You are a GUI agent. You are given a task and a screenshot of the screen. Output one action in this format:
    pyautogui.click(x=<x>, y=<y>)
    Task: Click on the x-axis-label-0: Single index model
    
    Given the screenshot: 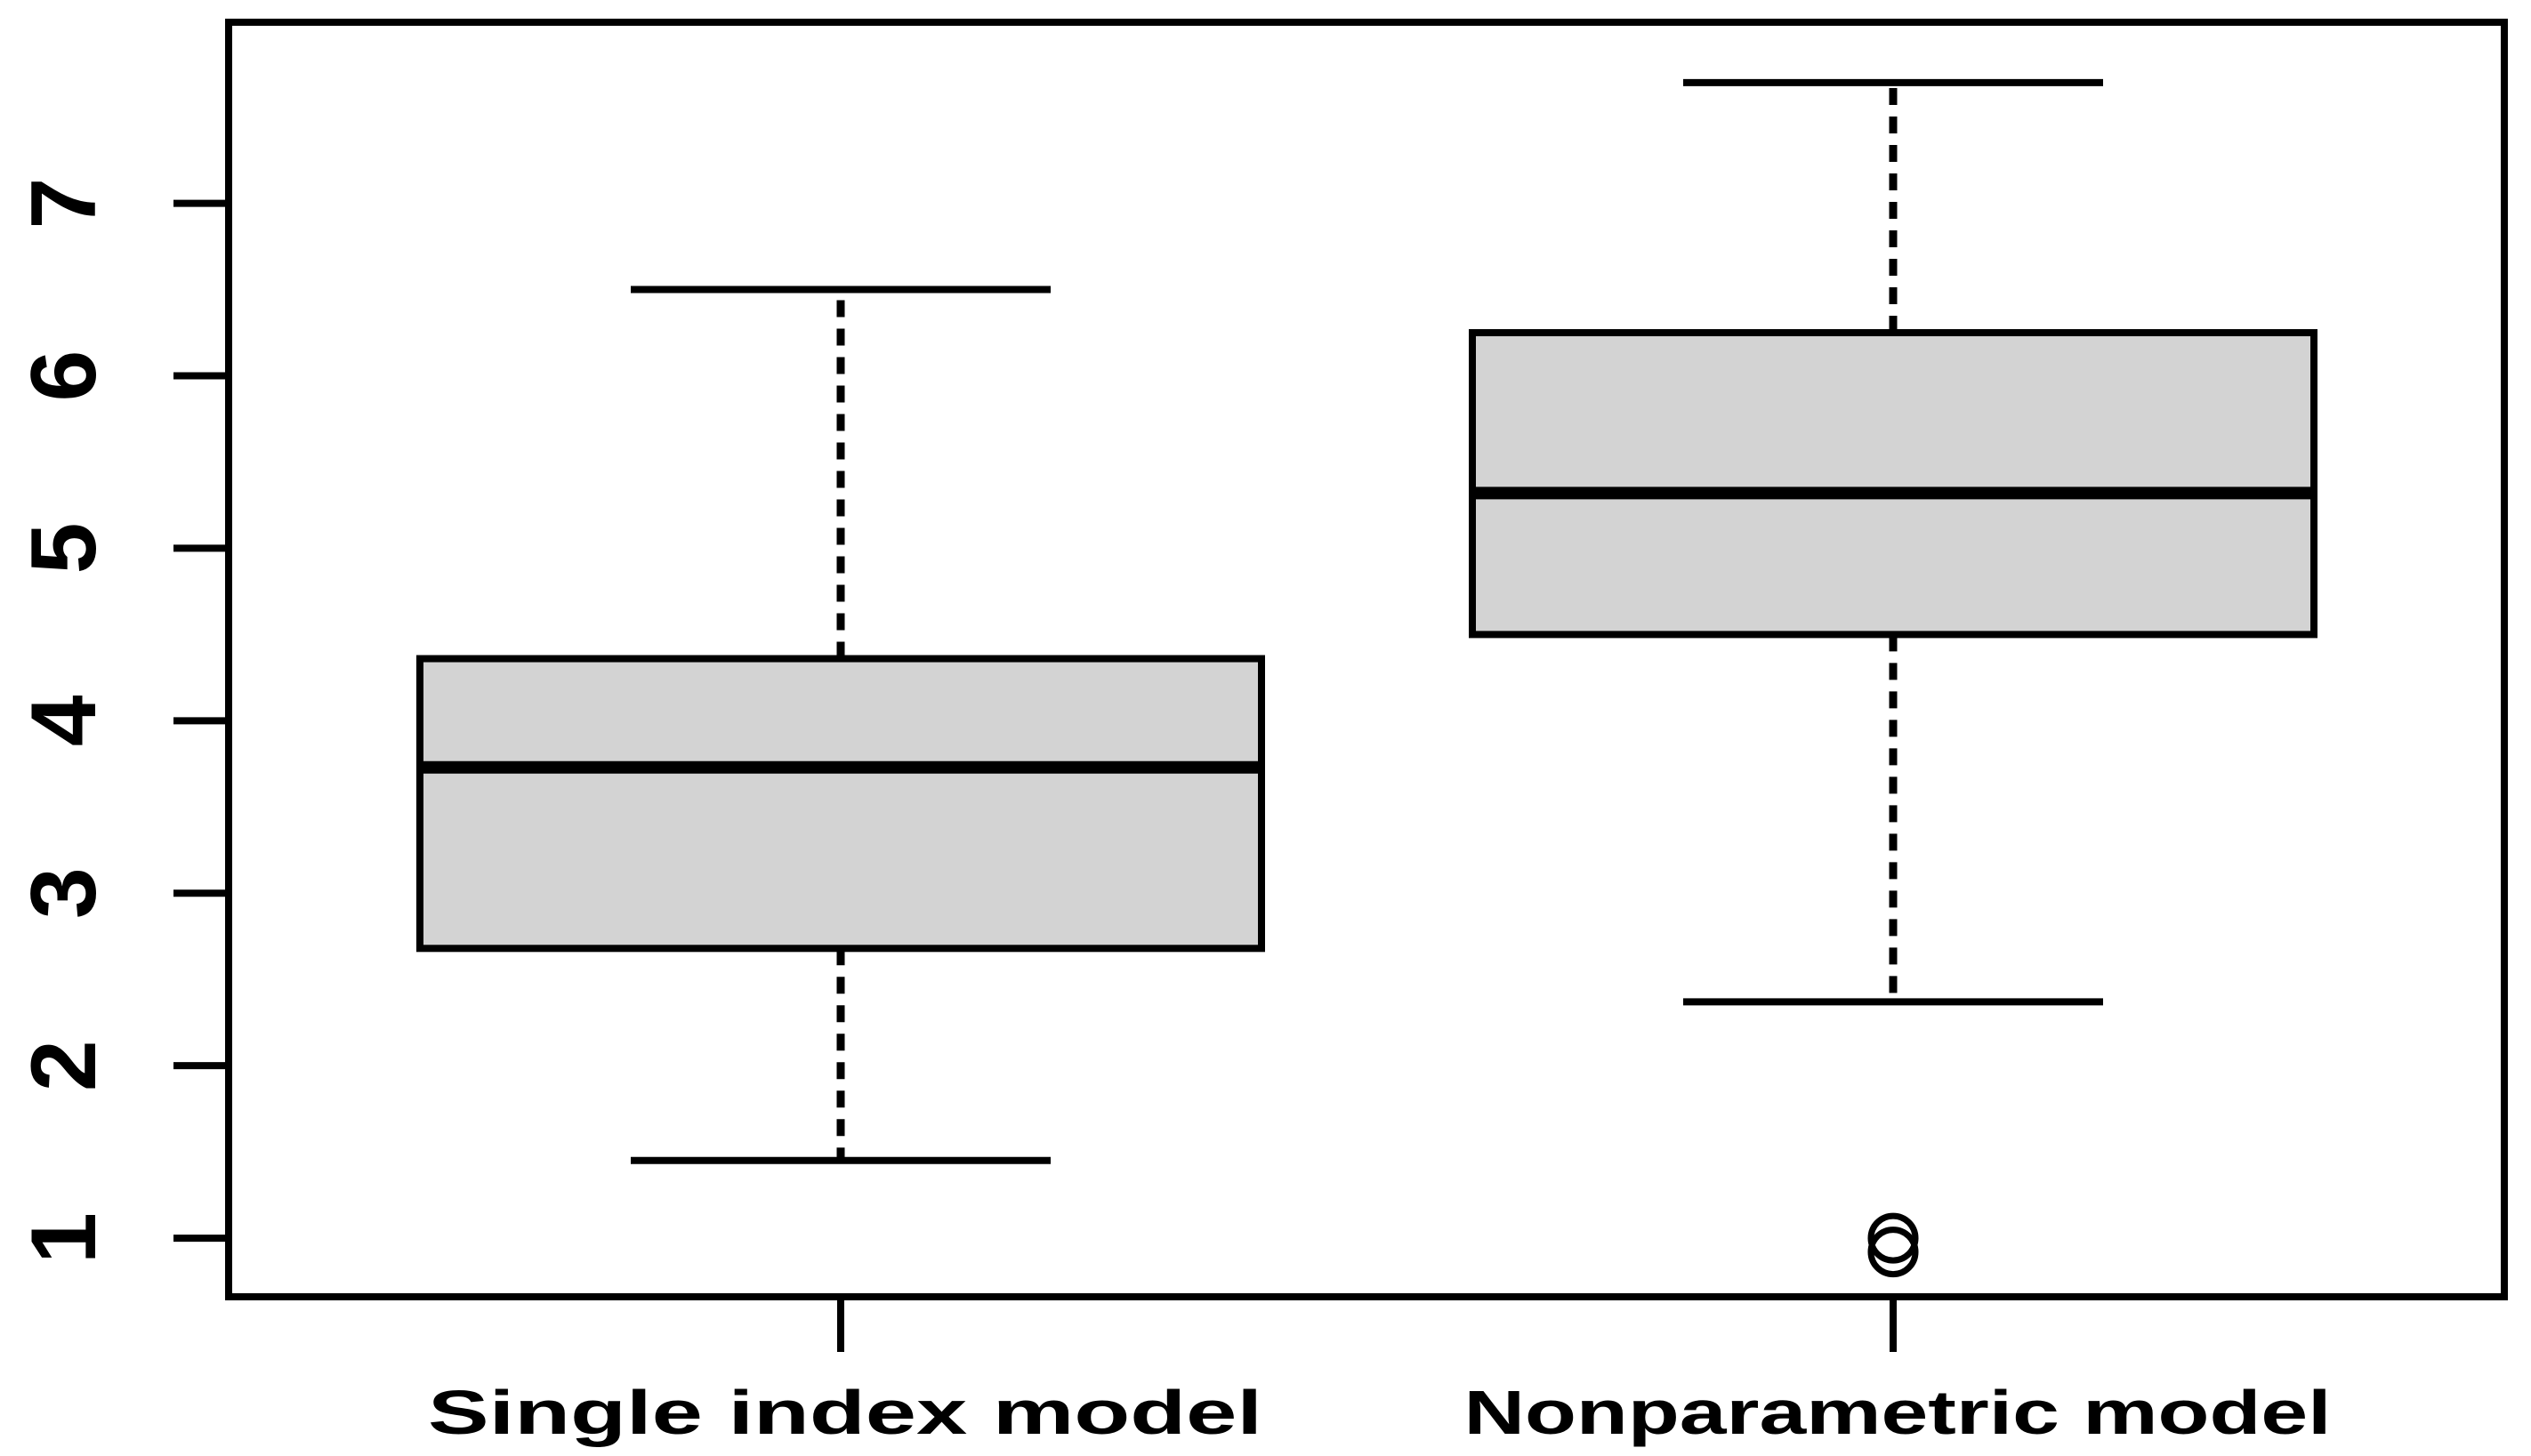 What is the action you would take?
    pyautogui.click(x=845, y=1412)
    